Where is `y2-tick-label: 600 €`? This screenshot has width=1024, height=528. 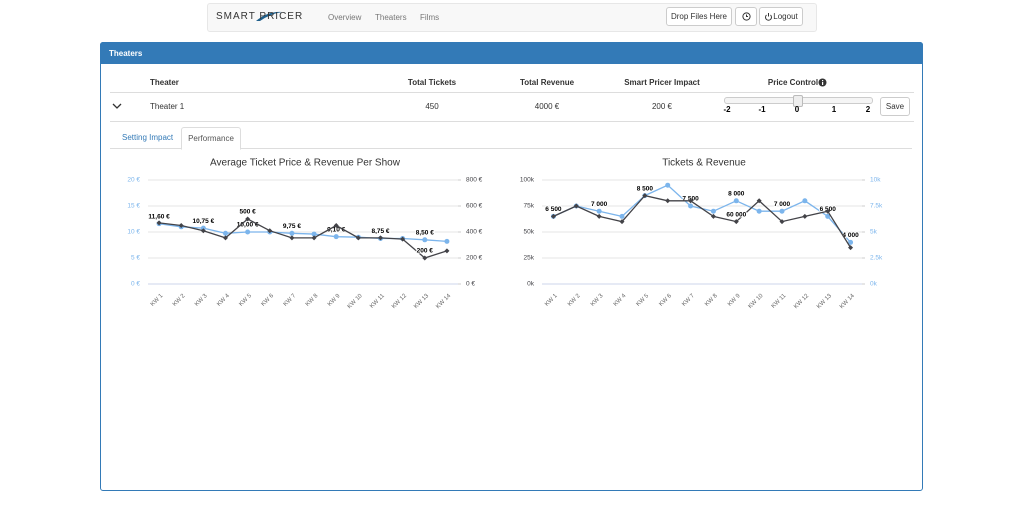
y2-tick-label: 600 € is located at coordinates (474, 206).